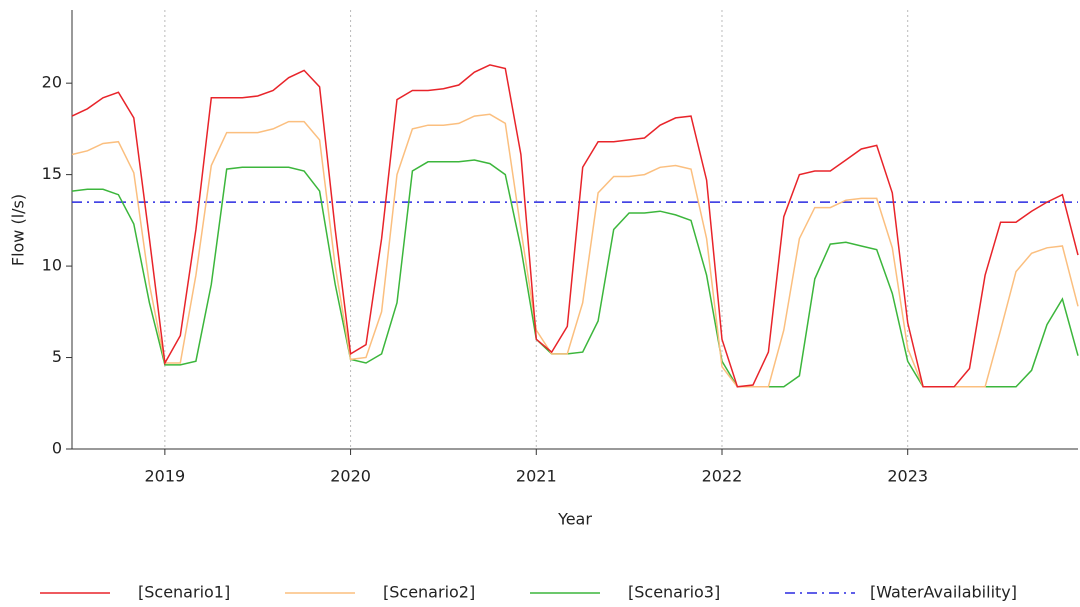 This screenshot has height=607, width=1080. What do you see at coordinates (52, 265) in the screenshot?
I see `y-tick-label: 10` at bounding box center [52, 265].